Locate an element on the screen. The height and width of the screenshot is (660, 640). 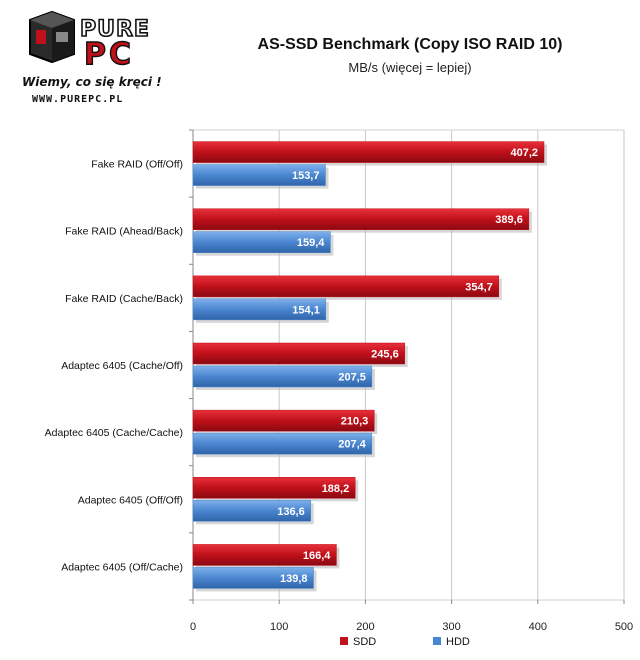
legend-label: HDD is located at coordinates (458, 642).